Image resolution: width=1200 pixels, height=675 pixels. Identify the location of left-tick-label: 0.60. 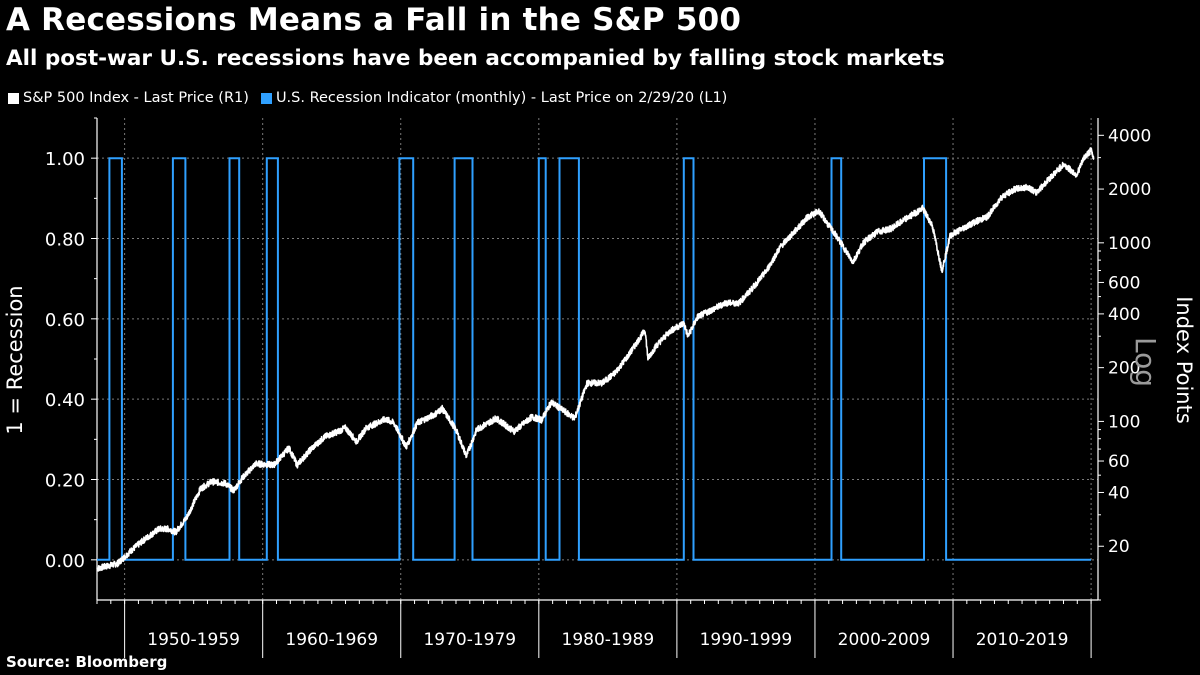
(65, 320).